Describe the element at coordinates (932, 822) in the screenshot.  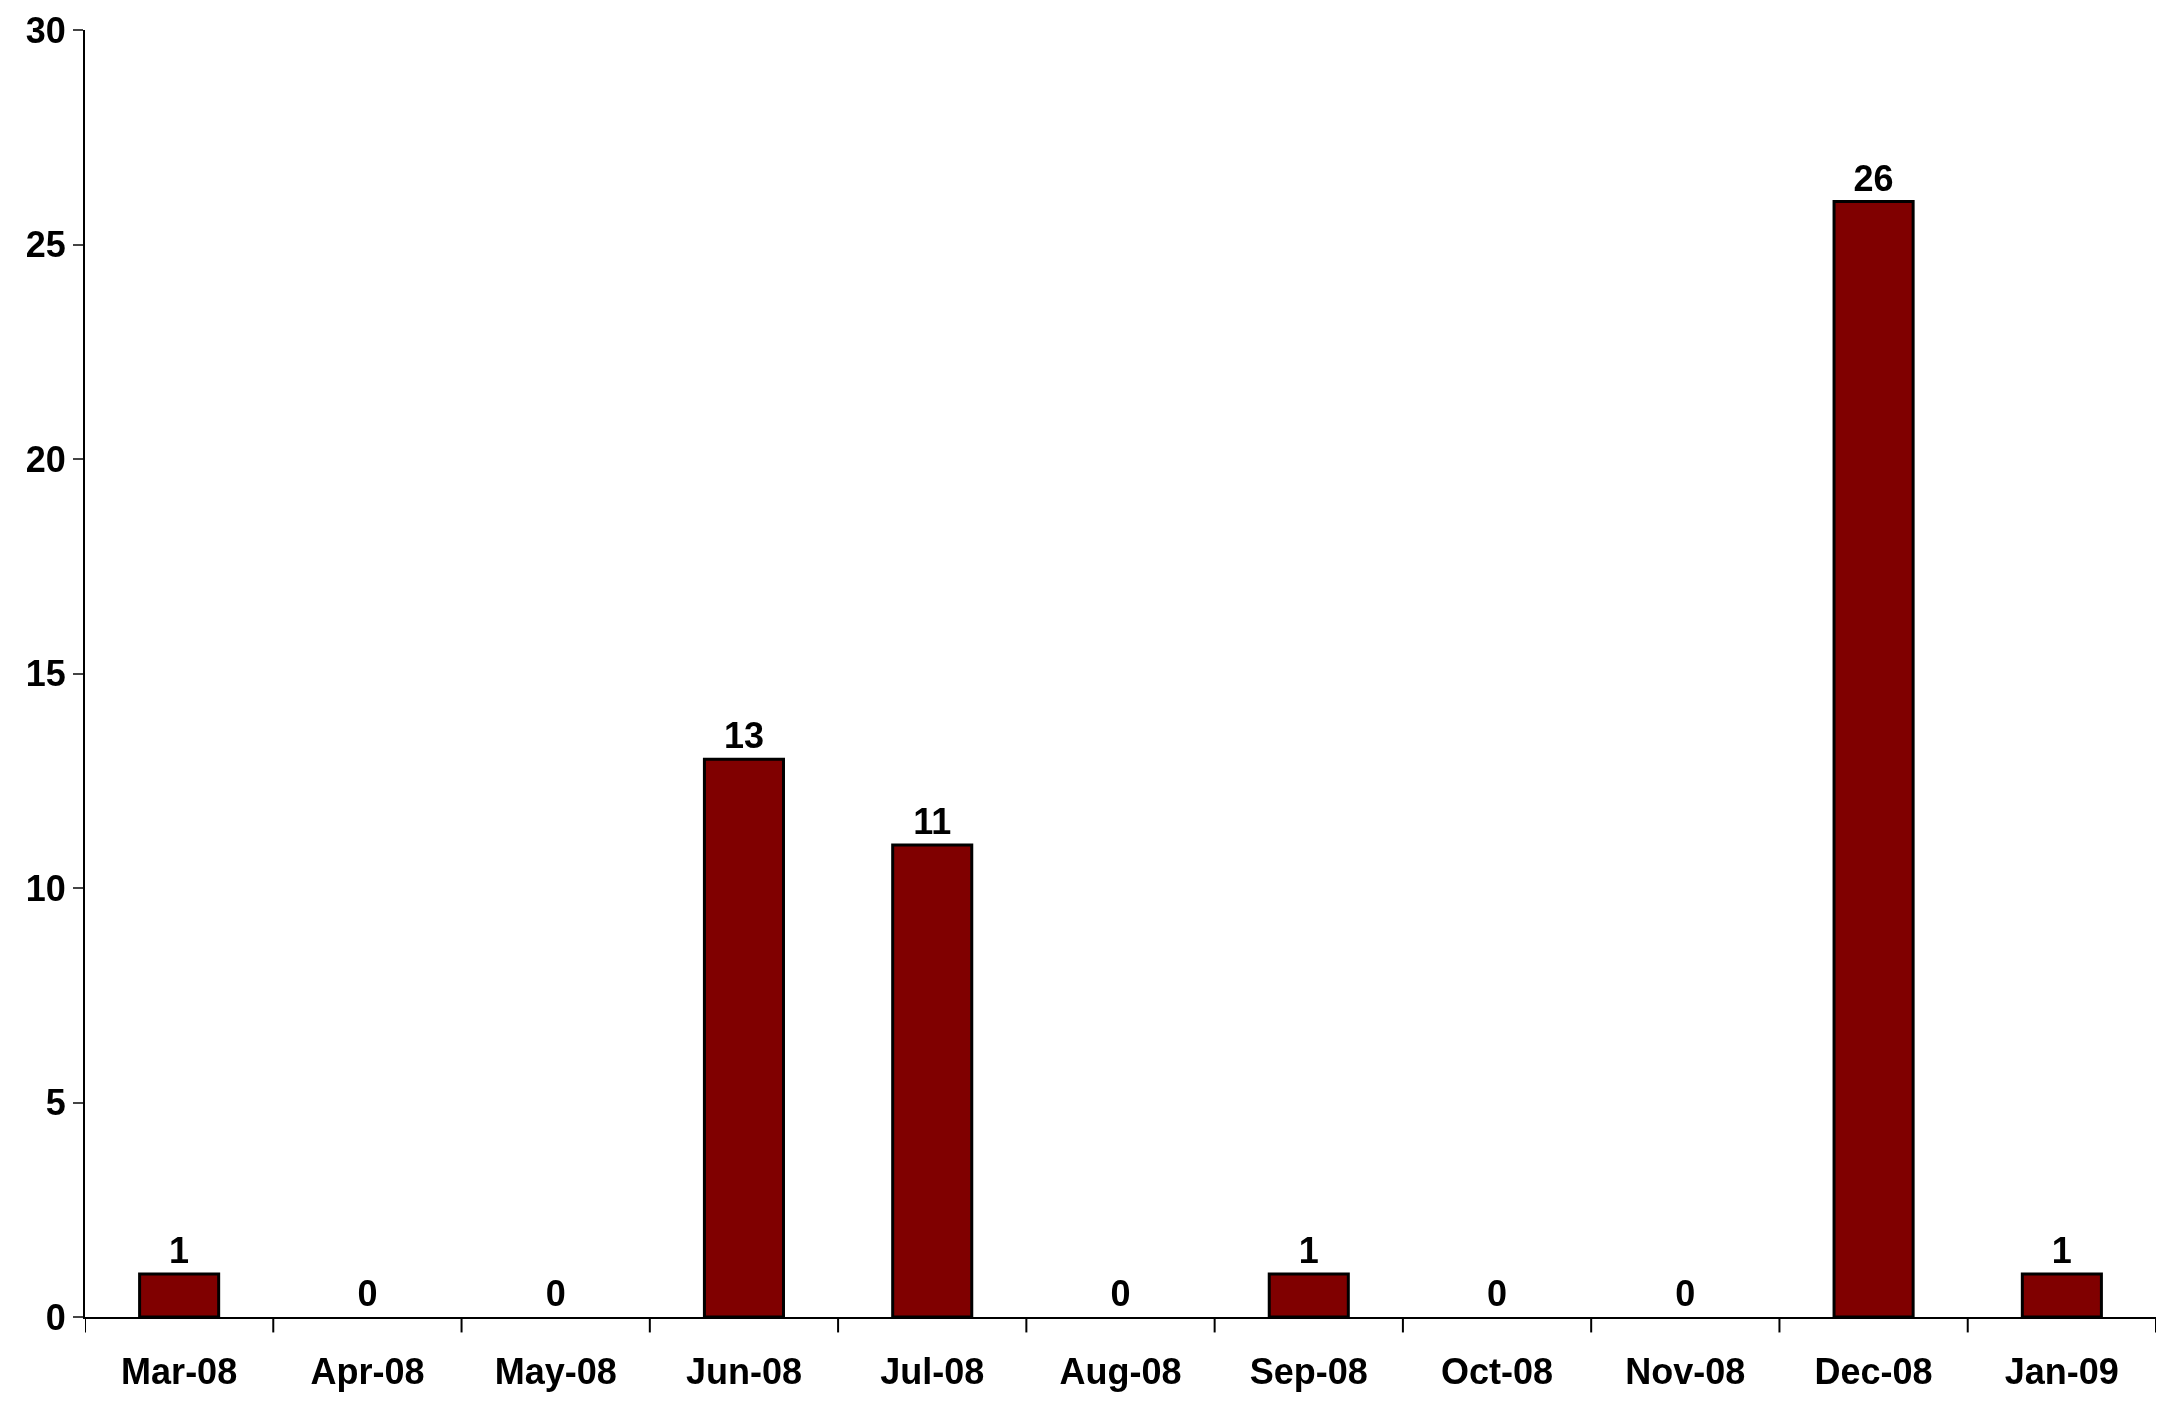
I see `data-label: 11` at that location.